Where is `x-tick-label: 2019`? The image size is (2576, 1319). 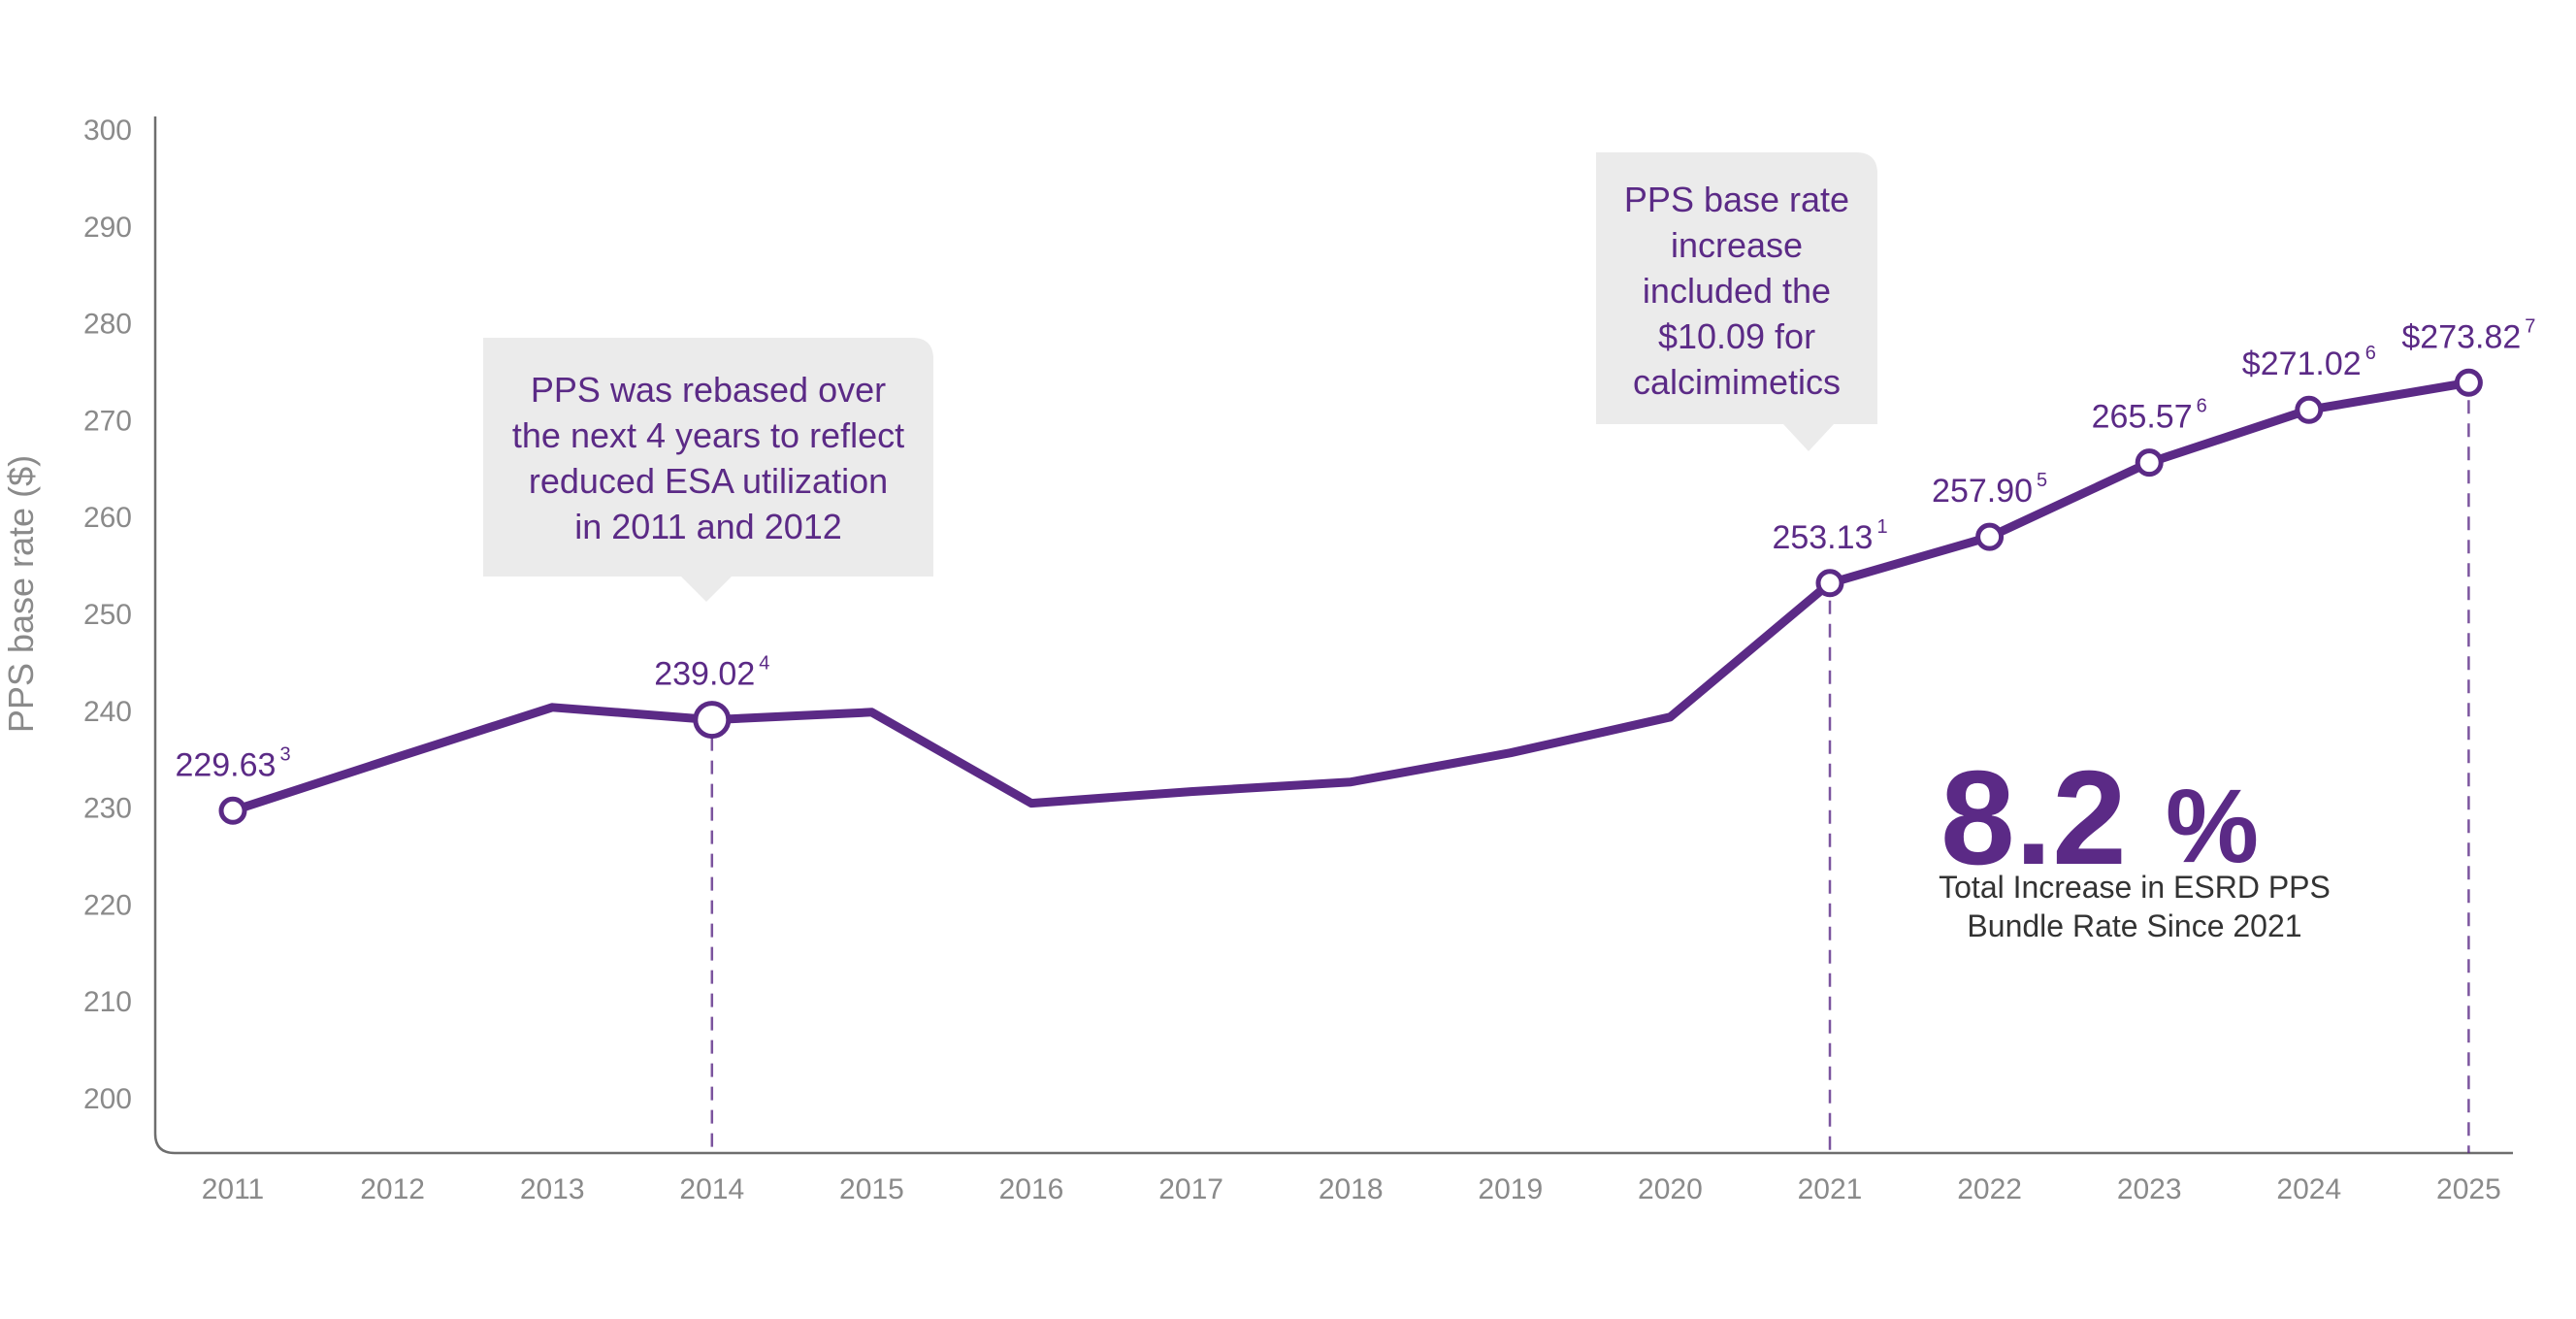 x-tick-label: 2019 is located at coordinates (1510, 1189).